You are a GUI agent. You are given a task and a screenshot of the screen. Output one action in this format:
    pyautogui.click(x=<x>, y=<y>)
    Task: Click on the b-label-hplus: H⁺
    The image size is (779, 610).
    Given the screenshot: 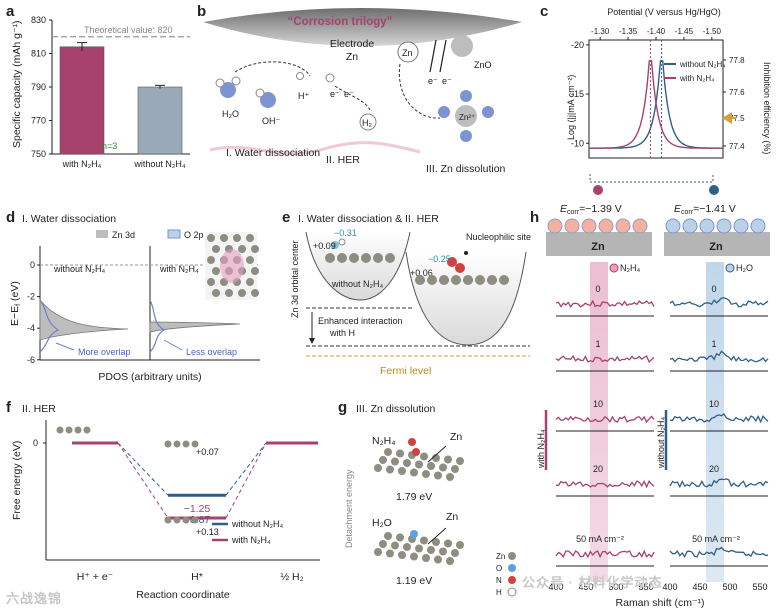 What is the action you would take?
    pyautogui.click(x=303, y=96)
    